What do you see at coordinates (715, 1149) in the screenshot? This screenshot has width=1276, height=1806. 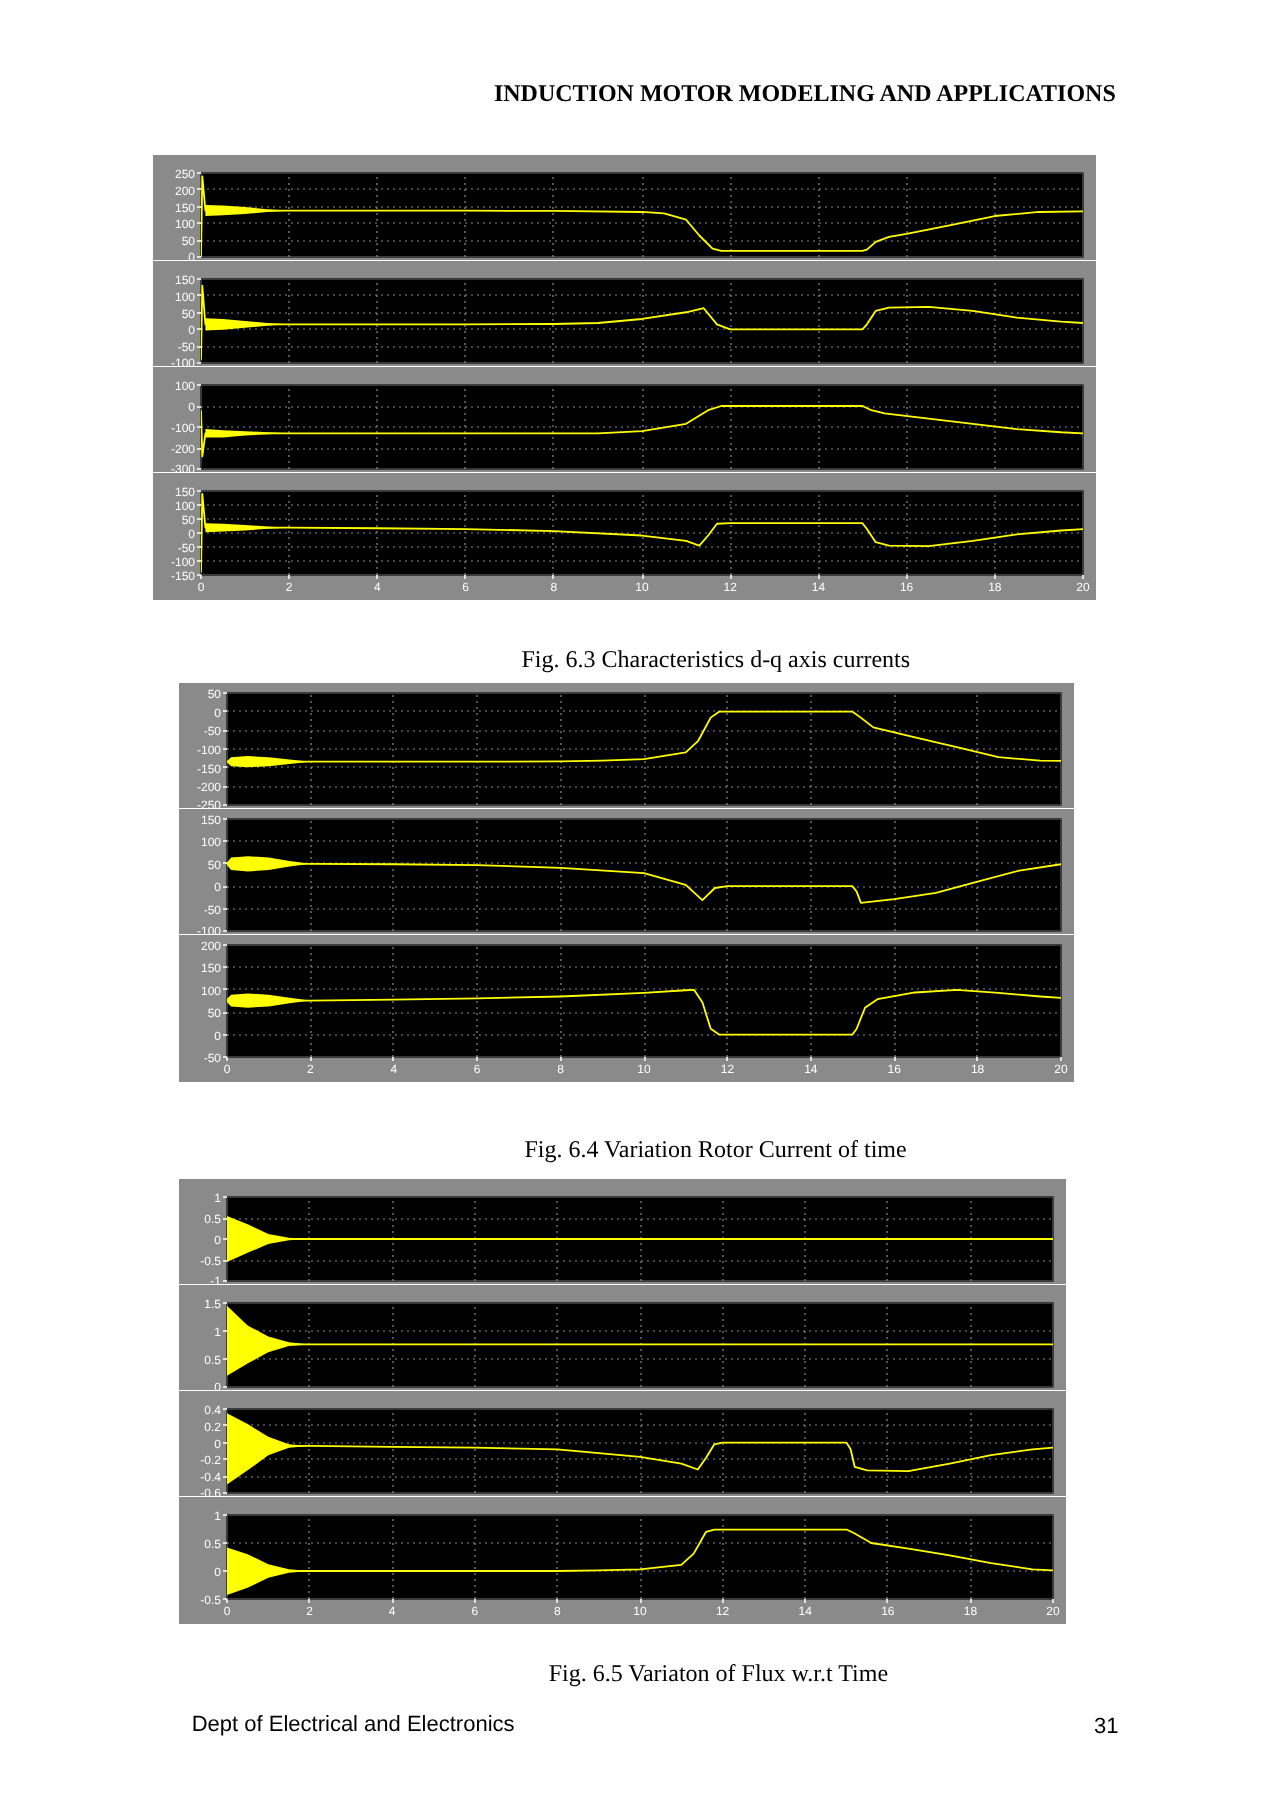 I see `caption: Fig. 6.4 Variation Rotor Current of time` at bounding box center [715, 1149].